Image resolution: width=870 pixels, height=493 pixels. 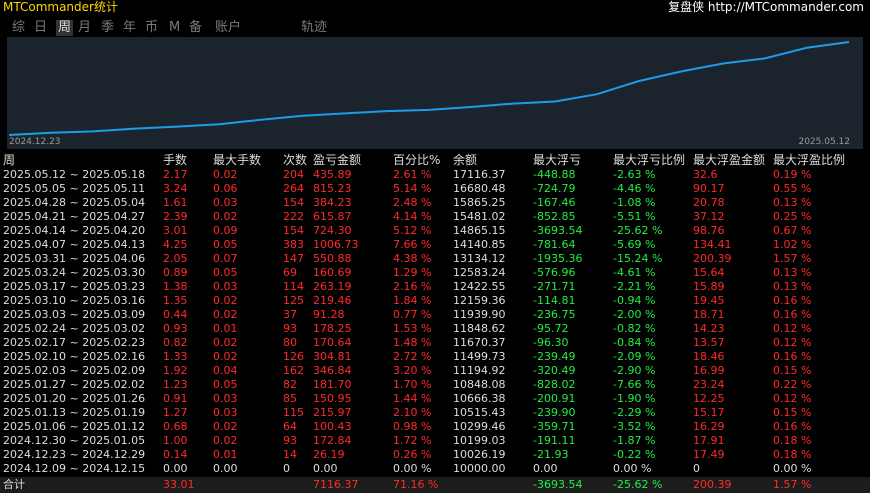 I want to click on tab: 周, so click(x=65, y=28).